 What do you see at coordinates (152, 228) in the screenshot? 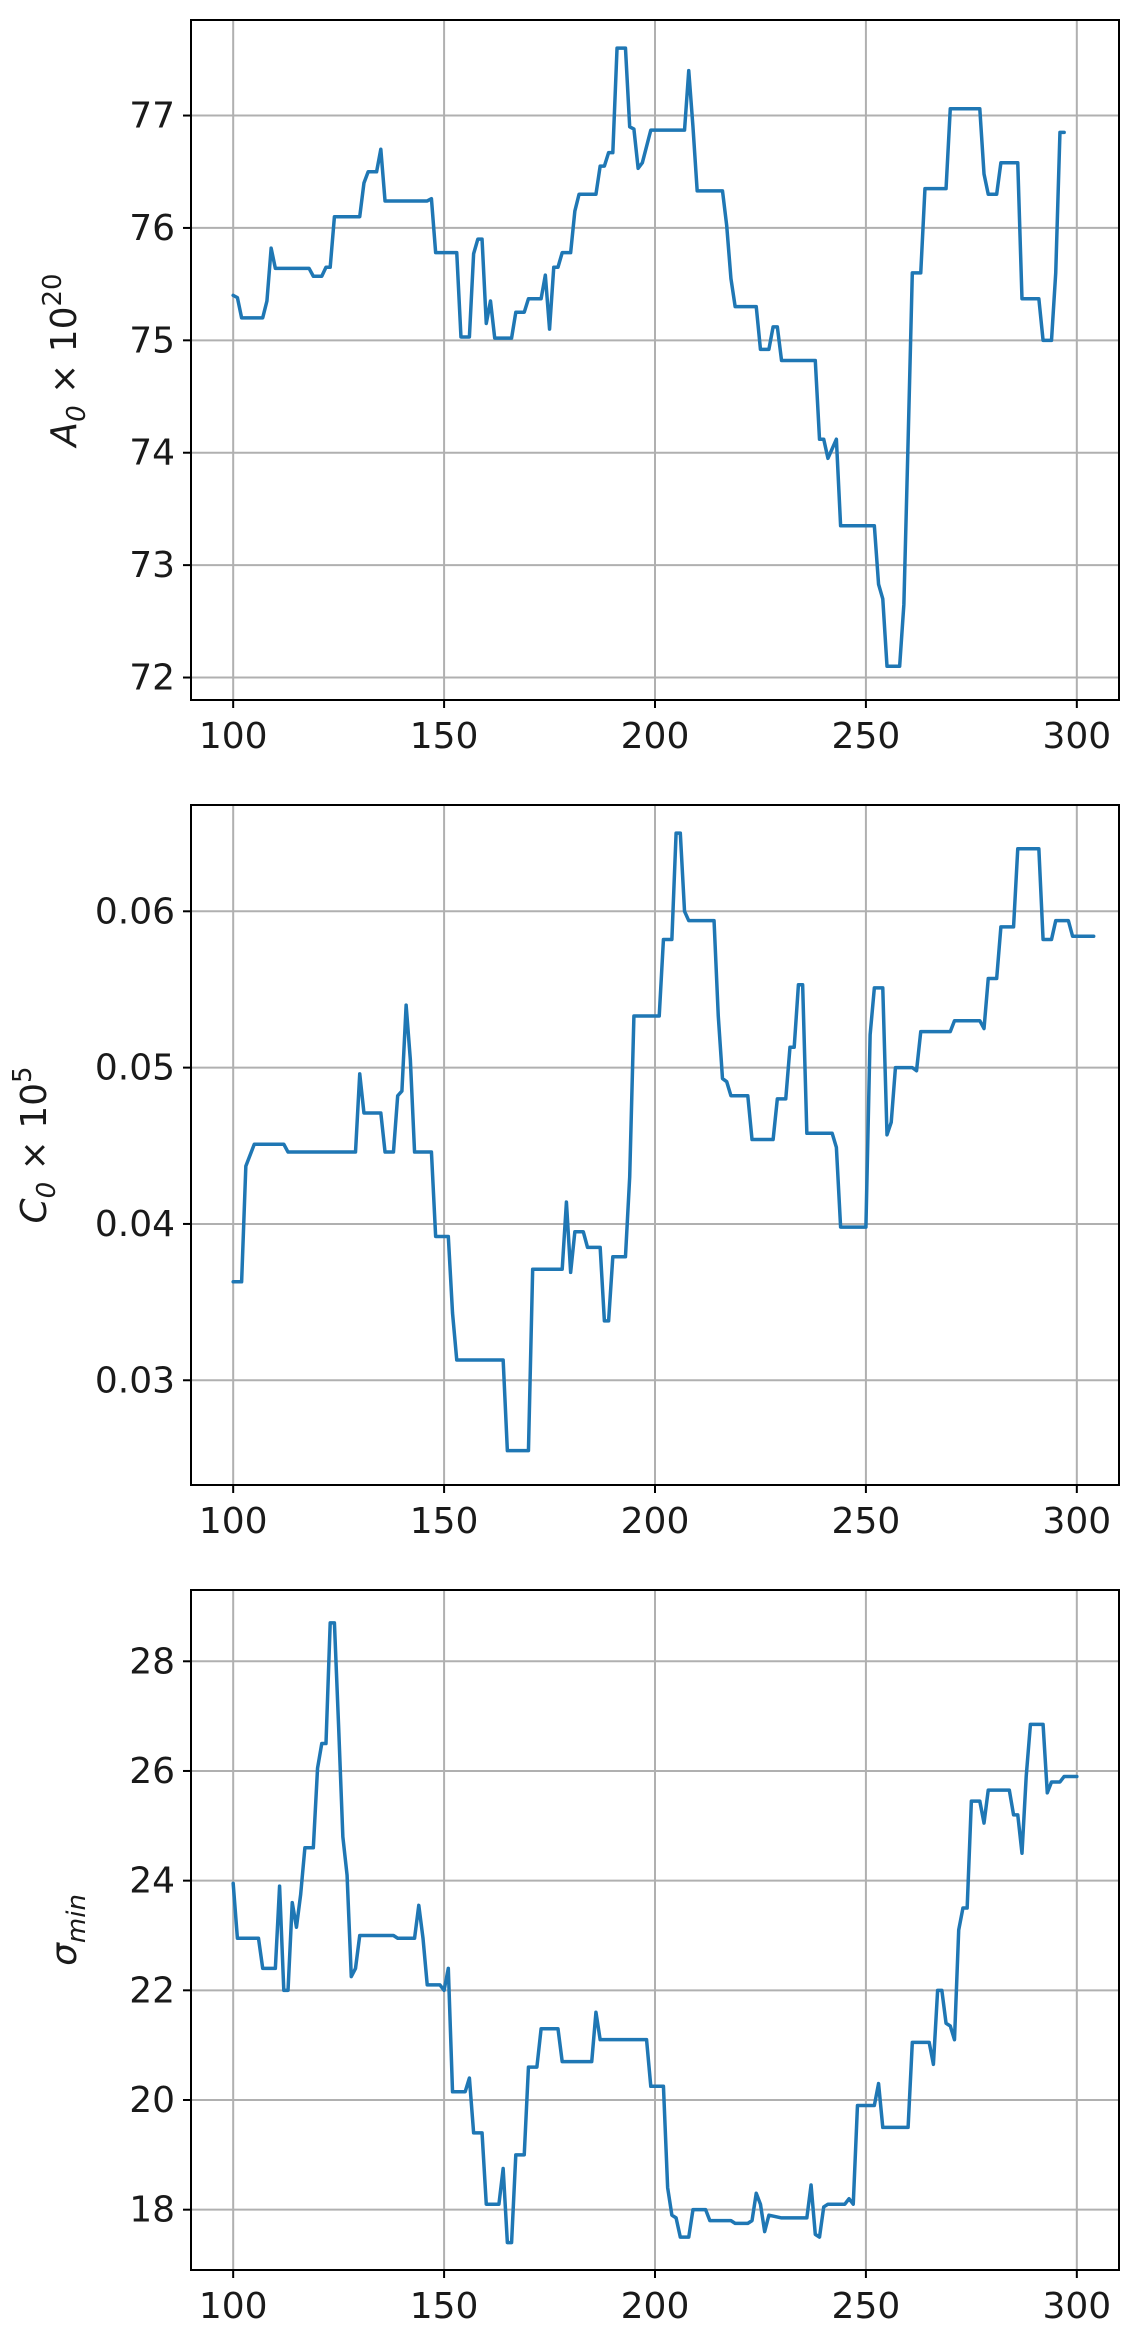
I see `y-tick-label: 76` at bounding box center [152, 228].